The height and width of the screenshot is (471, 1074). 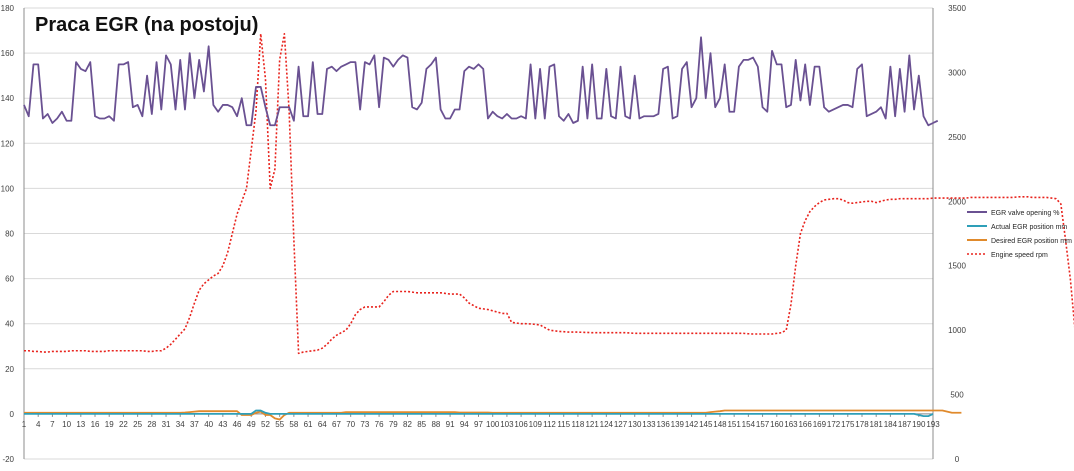 What do you see at coordinates (957, 330) in the screenshot?
I see `y-right-tick-label: 1000` at bounding box center [957, 330].